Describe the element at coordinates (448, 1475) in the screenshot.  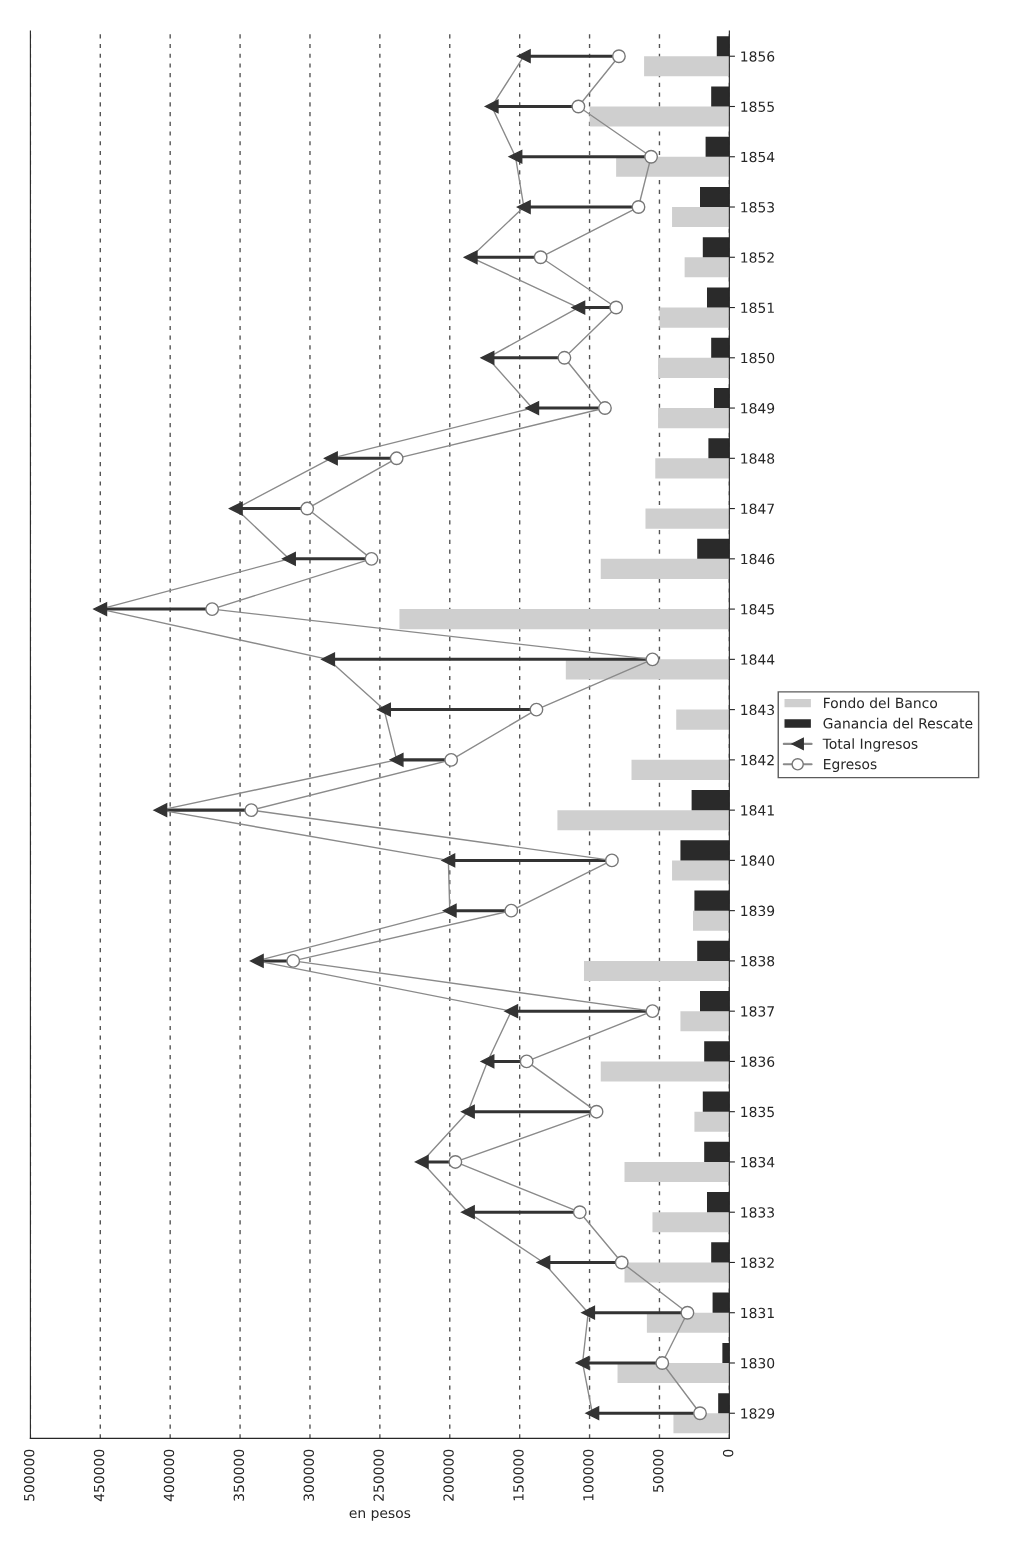
I see `x-tick-label: 200000` at that location.